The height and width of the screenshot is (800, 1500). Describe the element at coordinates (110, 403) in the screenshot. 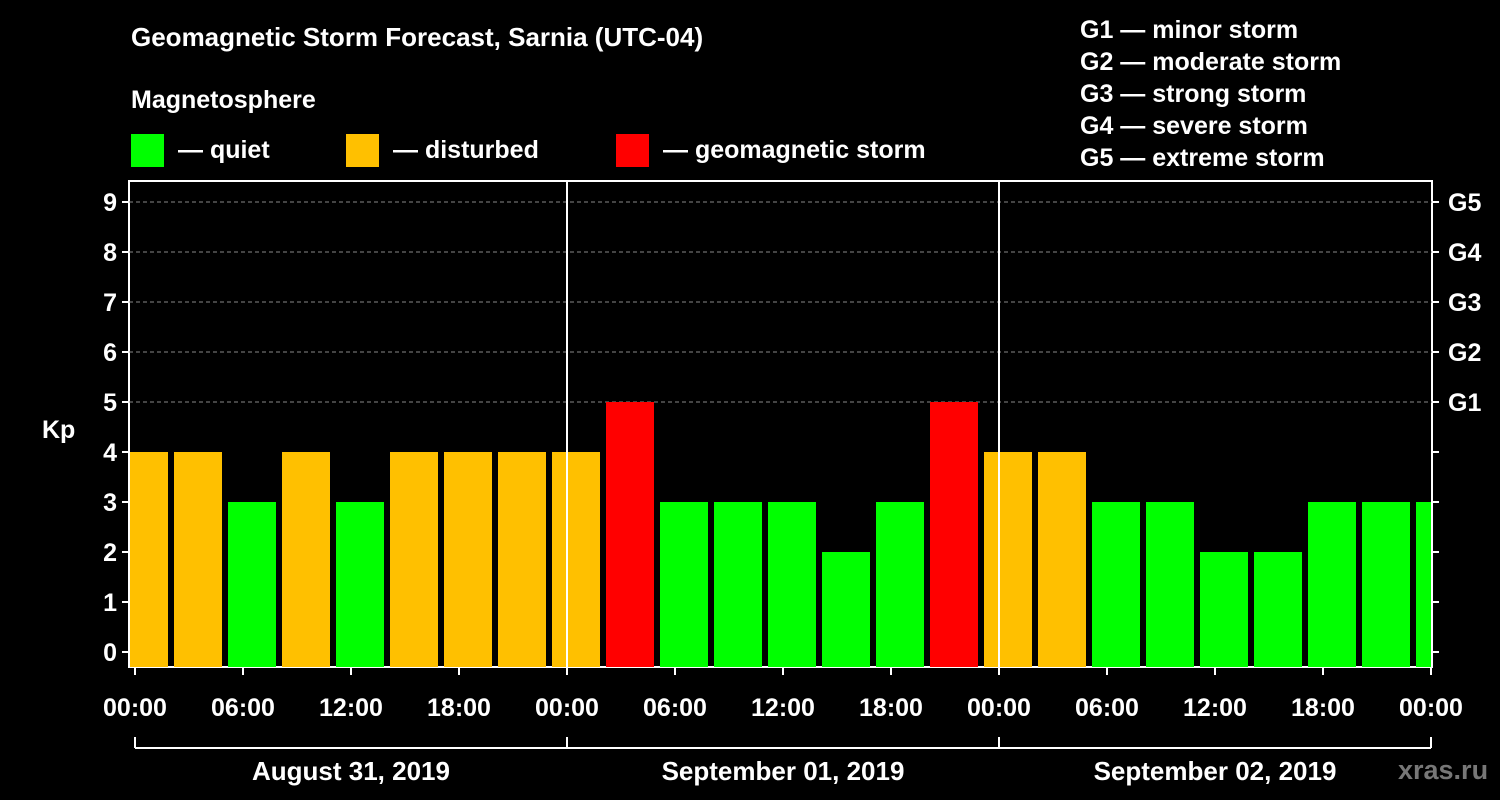

I see `y-tick-label-5: 5` at that location.